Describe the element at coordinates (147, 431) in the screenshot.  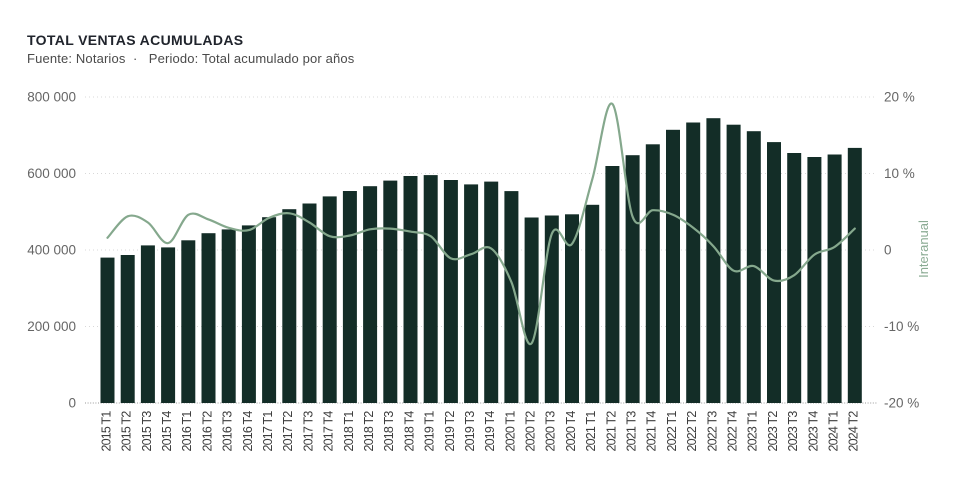
I see `svg-text: 2015 T3` at that location.